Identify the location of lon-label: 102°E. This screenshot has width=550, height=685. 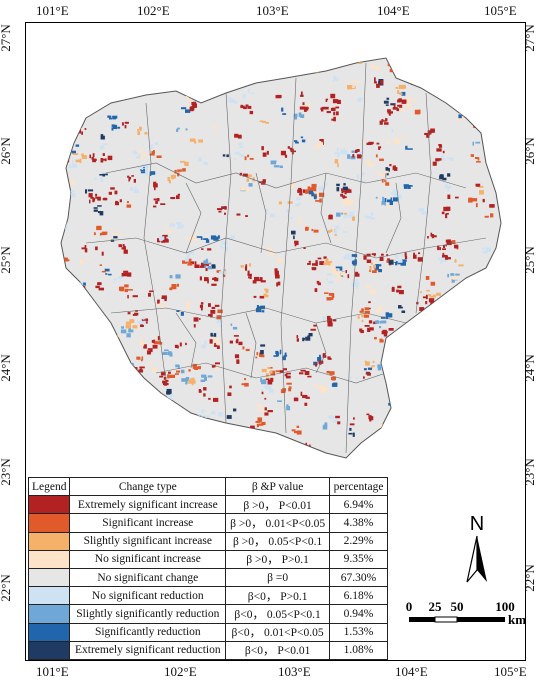
(180, 671).